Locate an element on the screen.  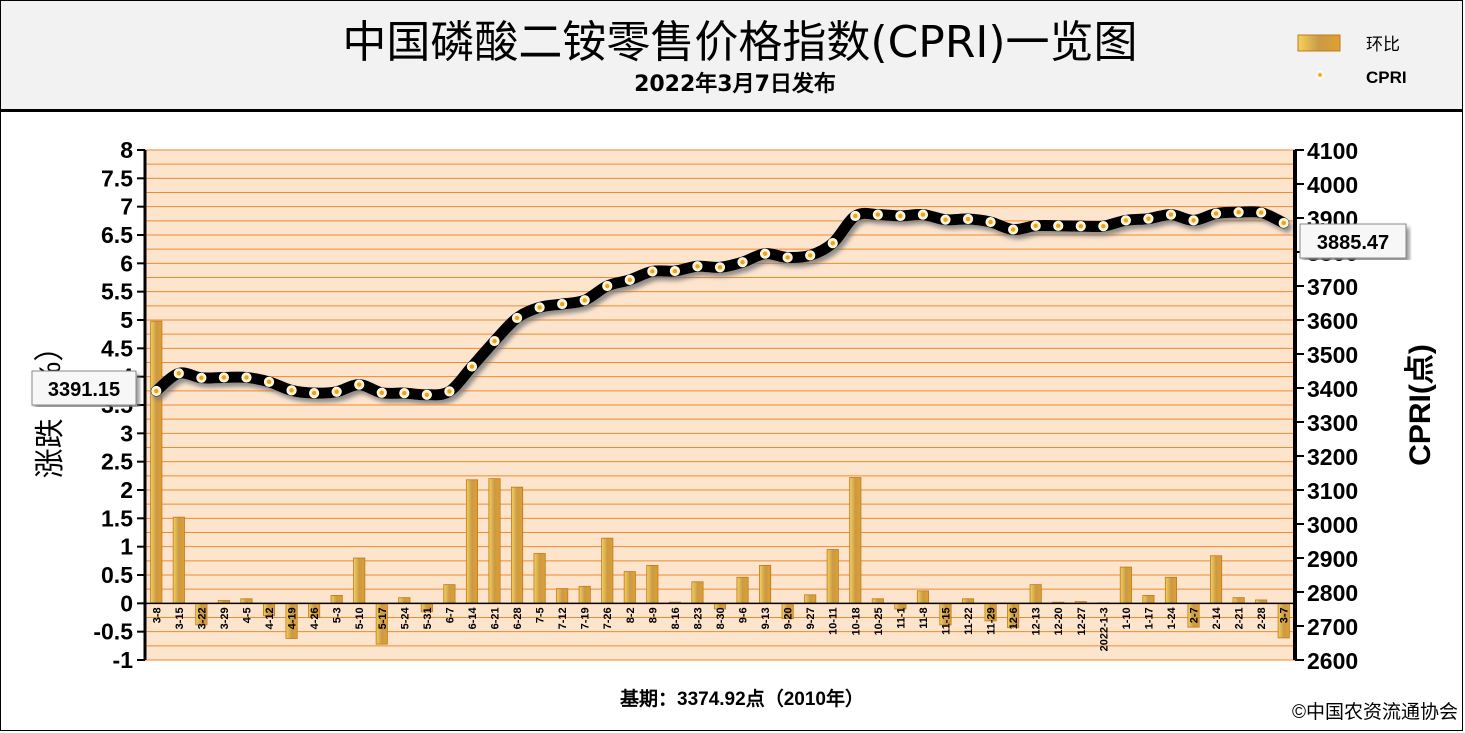
x-tick-label: 10-25 is located at coordinates (879, 621).